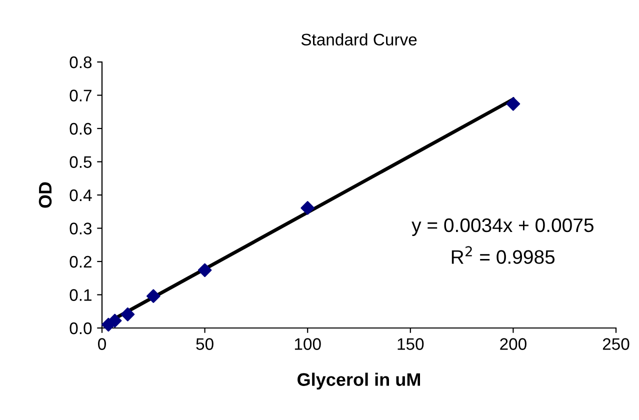  What do you see at coordinates (616, 344) in the screenshot?
I see `x-tick-label: 250` at bounding box center [616, 344].